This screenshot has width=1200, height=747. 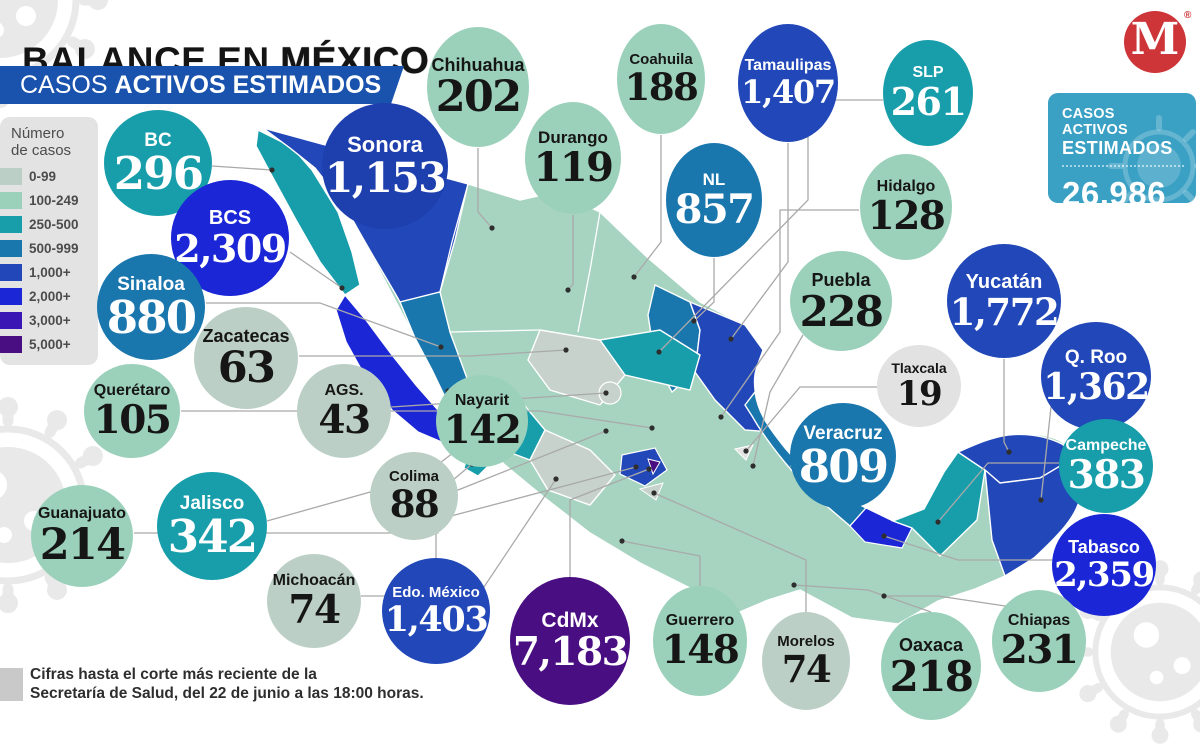 What do you see at coordinates (54, 200) in the screenshot?
I see `legend-label: 100-249` at bounding box center [54, 200].